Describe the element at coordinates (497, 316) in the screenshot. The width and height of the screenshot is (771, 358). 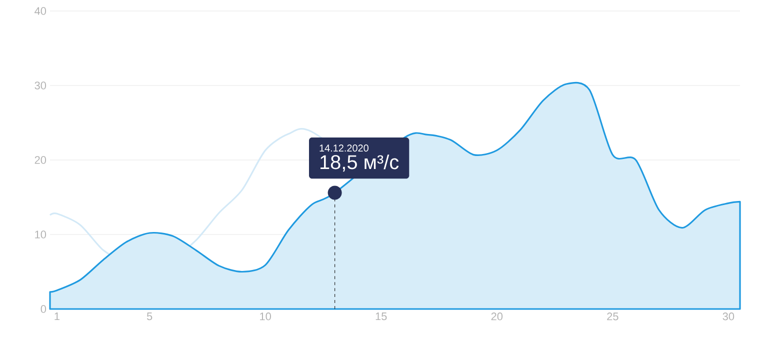
I see `x-tick-label: 20` at that location.